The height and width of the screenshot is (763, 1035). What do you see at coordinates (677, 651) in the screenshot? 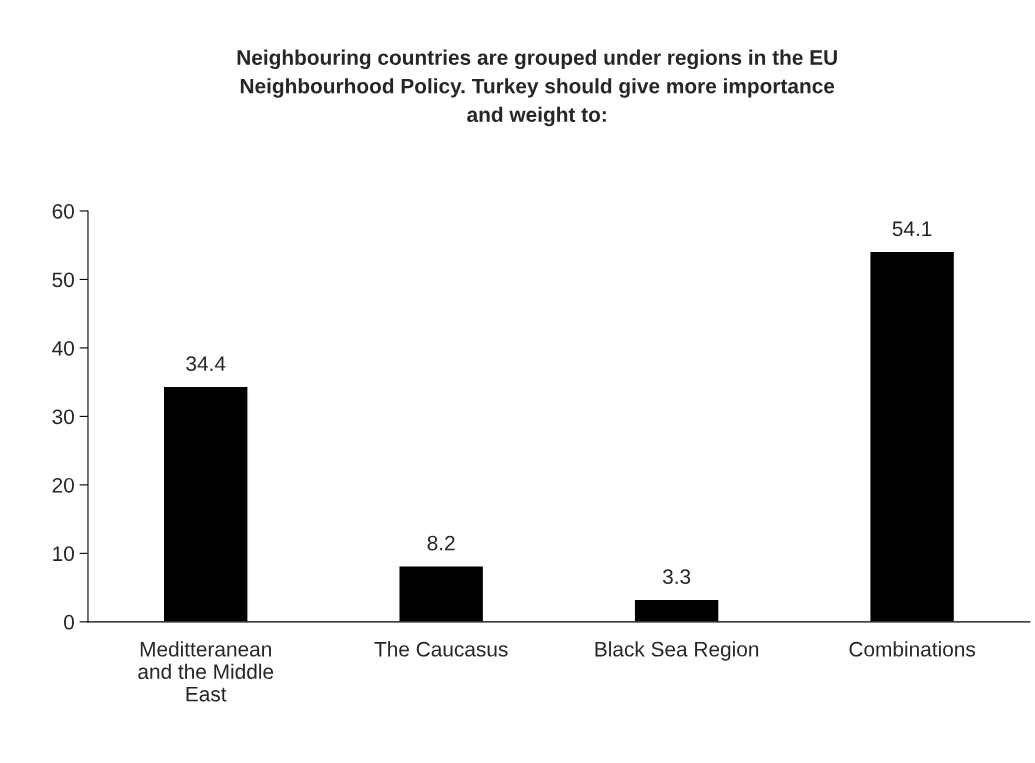
I see `x-tick-label: Black Sea Region` at bounding box center [677, 651].